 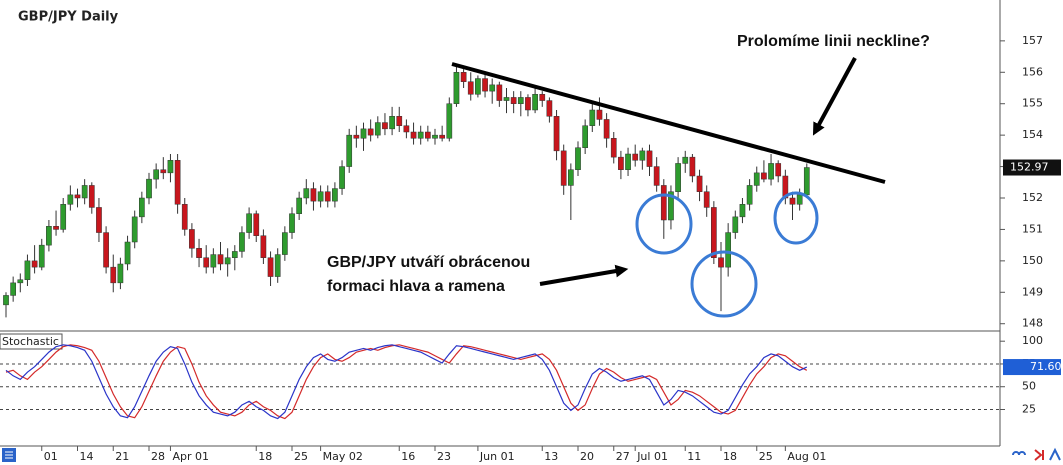 I want to click on x-tick-label: 28, so click(x=158, y=456).